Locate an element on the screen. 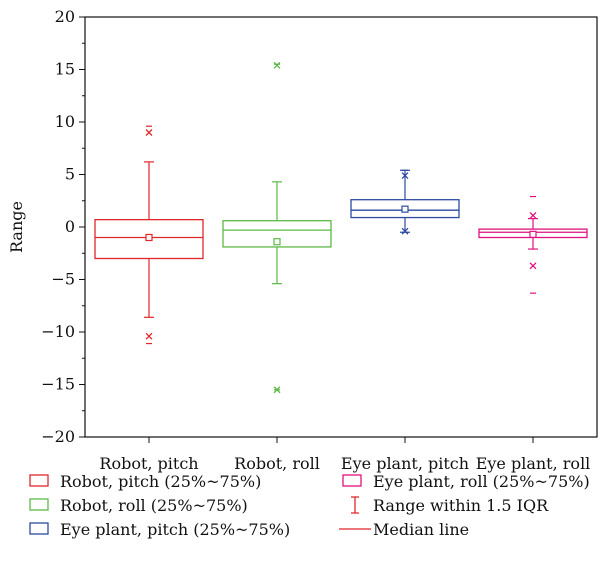 The image size is (607, 574). x-tick-label: Eye plant, pitch is located at coordinates (405, 463).